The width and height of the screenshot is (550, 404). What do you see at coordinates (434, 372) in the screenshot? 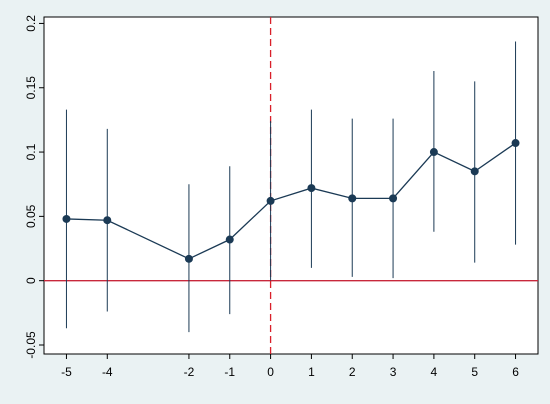
I see `x-tick-label: 4` at bounding box center [434, 372].